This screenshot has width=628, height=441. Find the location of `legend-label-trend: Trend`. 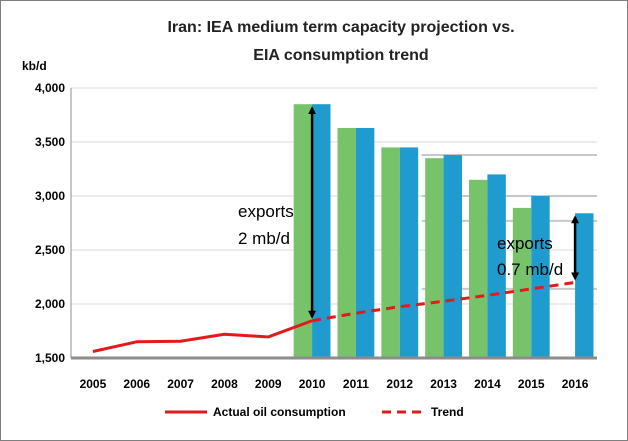

legend-label-trend: Trend is located at coordinates (447, 412).